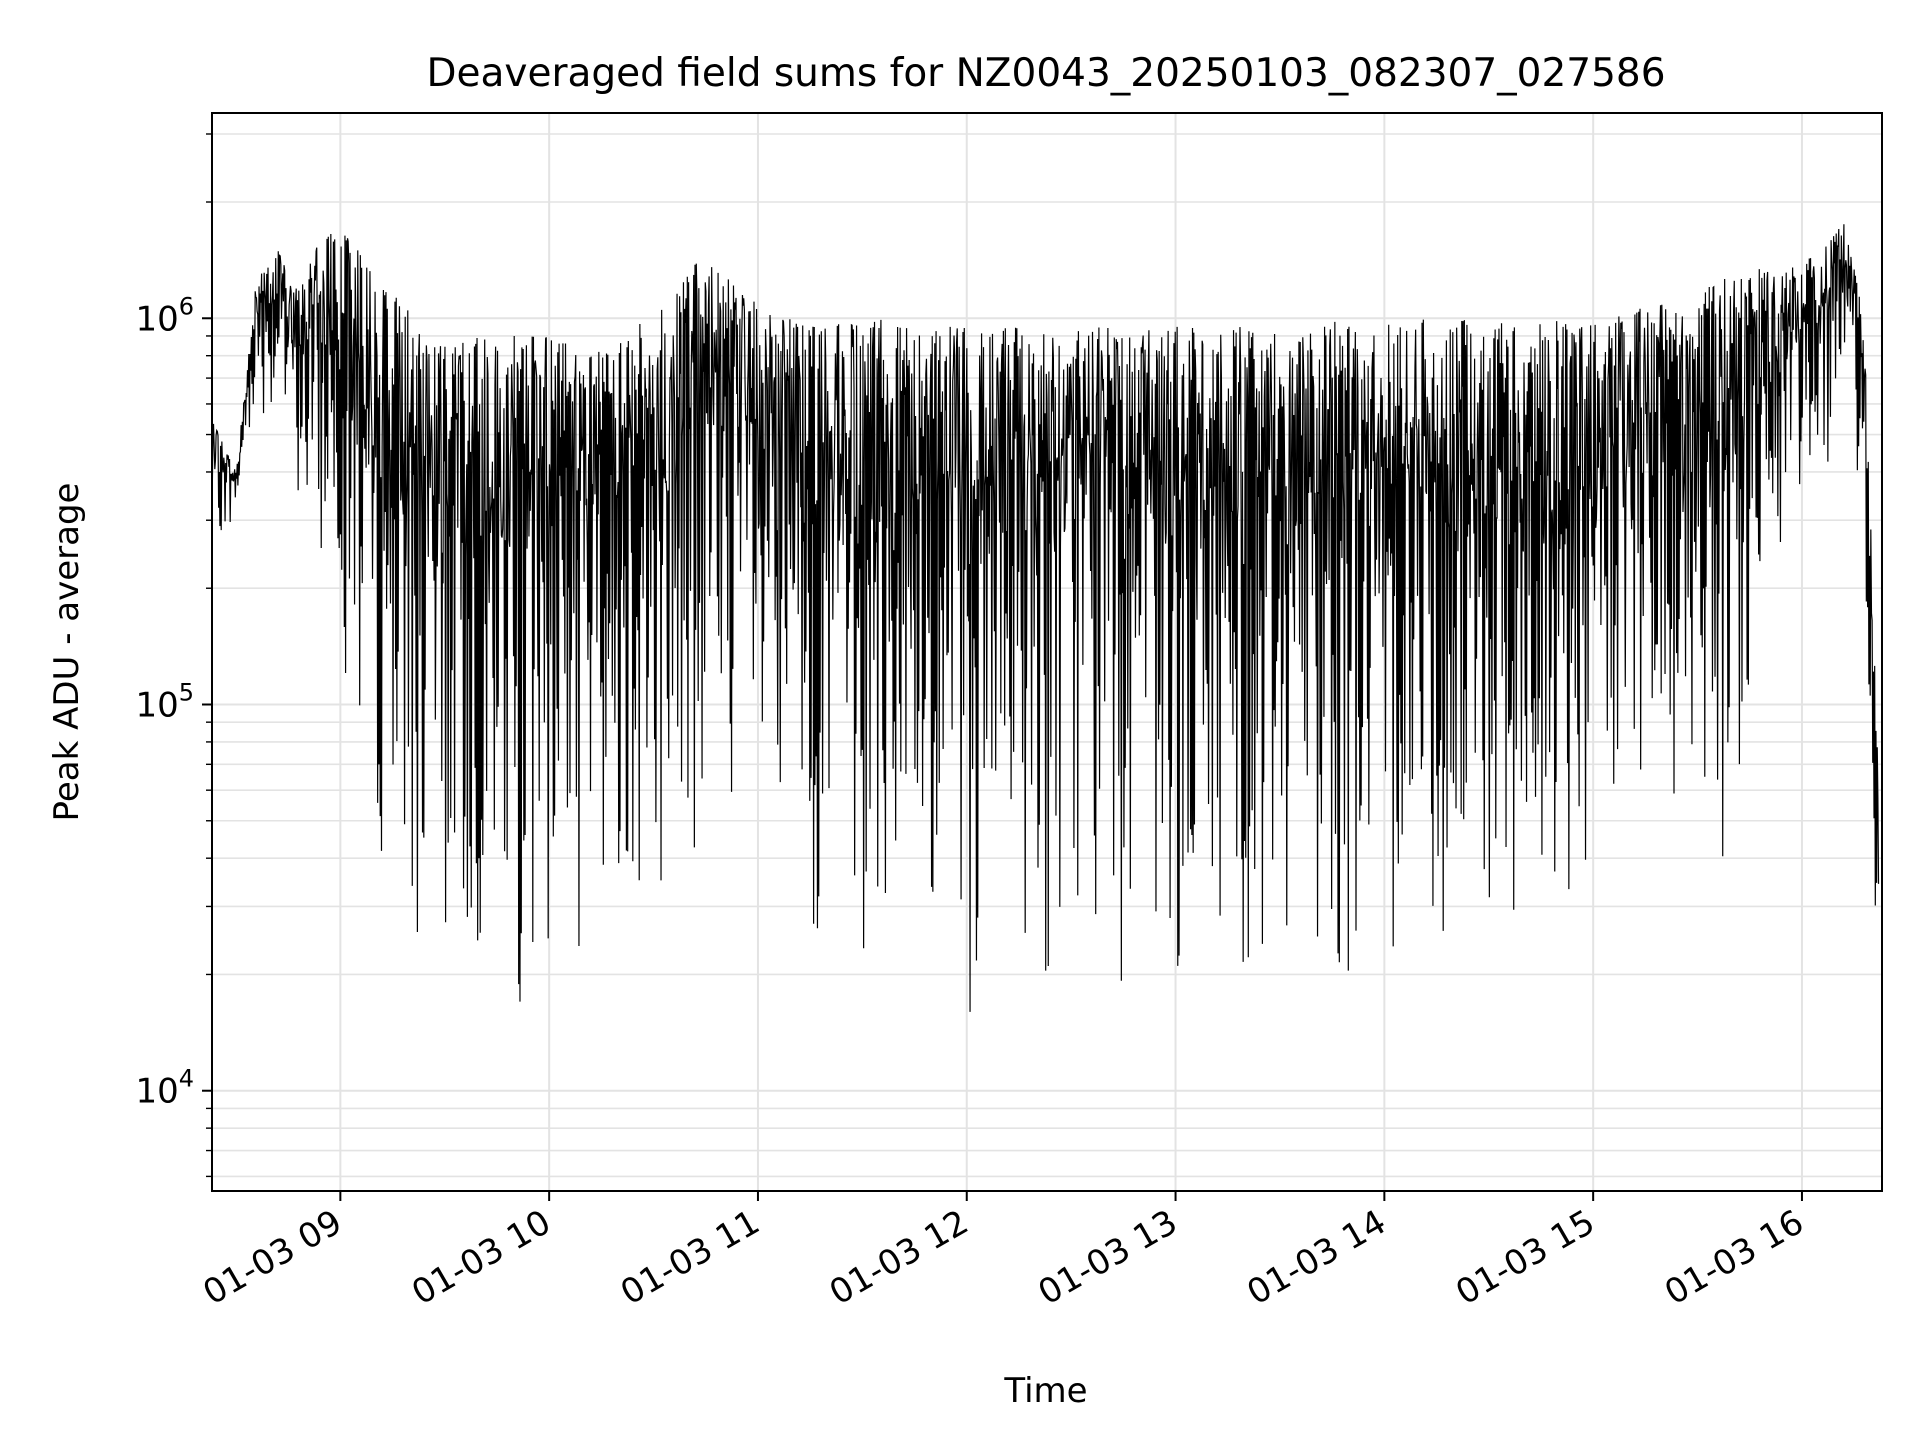 The height and width of the screenshot is (1440, 1920). Describe the element at coordinates (164, 701) in the screenshot. I see `y-tick-label: 10⁵` at that location.